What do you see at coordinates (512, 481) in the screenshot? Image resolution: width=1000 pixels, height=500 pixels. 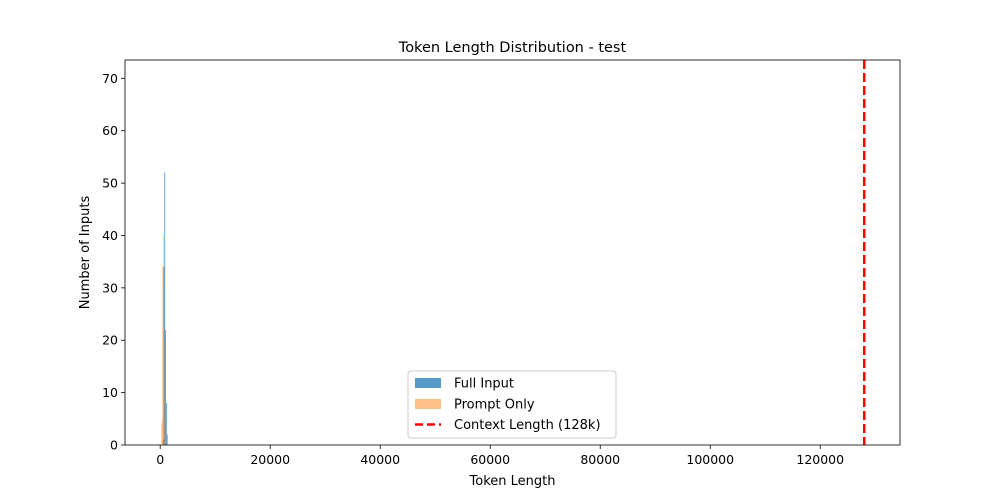 I see `x-axis-label: Token Length` at bounding box center [512, 481].